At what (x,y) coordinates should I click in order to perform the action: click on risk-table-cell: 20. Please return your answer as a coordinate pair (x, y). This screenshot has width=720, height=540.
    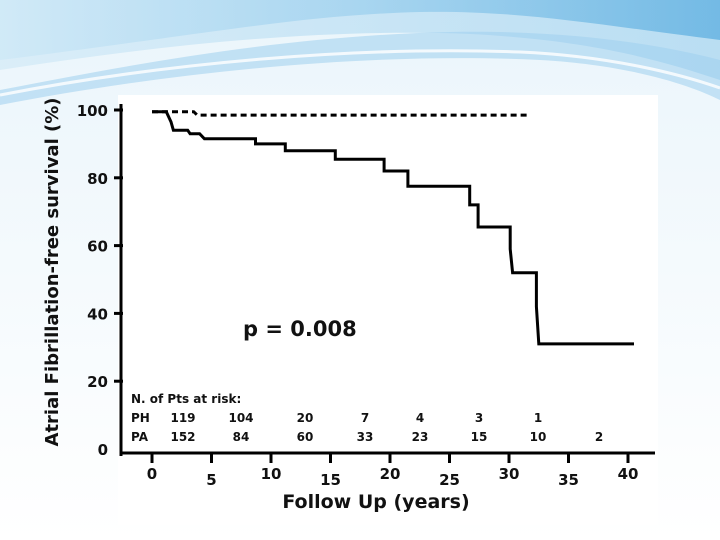
    Looking at the image, I should click on (305, 418).